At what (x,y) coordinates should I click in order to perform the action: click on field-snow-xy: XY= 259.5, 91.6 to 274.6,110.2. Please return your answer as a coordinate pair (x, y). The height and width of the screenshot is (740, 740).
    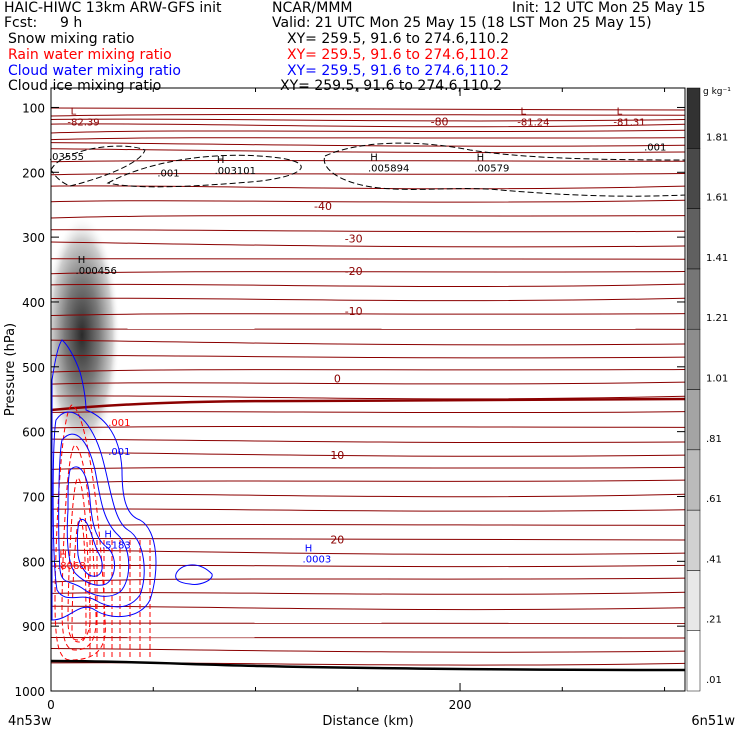
    Looking at the image, I should click on (398, 39).